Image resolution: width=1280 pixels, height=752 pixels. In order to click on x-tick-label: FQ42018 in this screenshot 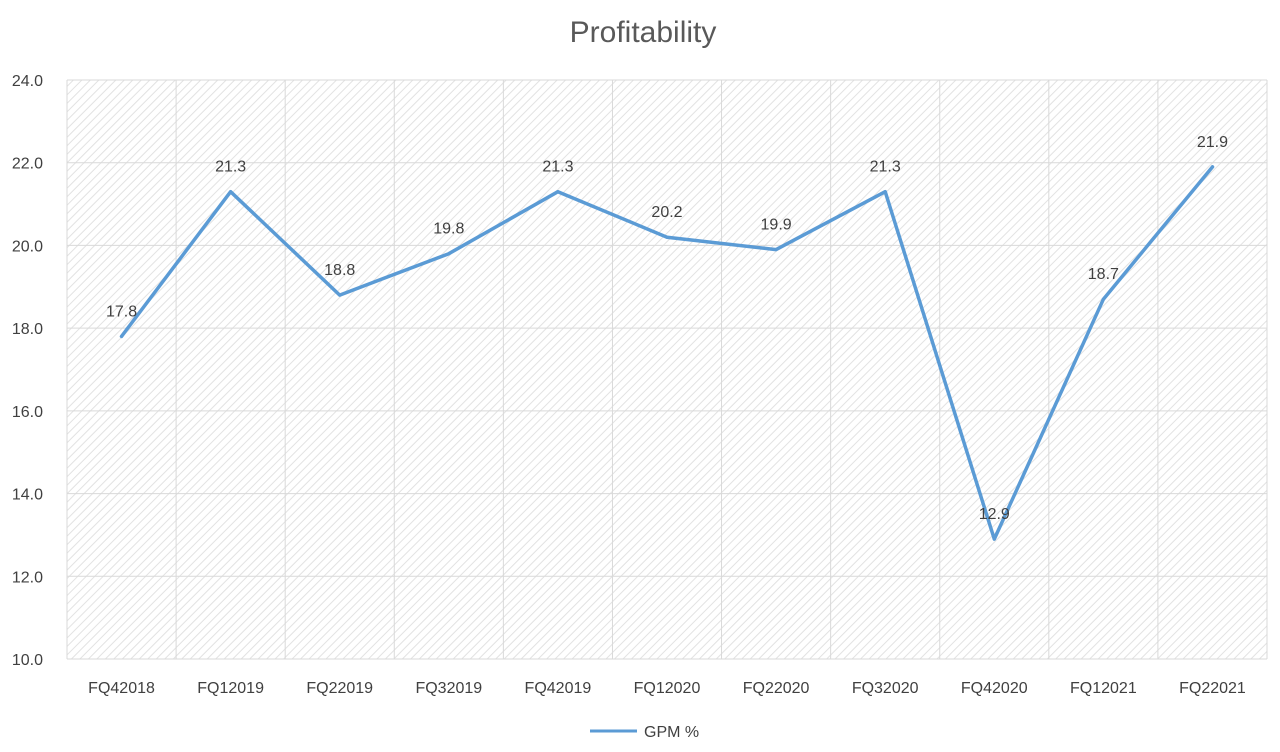, I will do `click(121, 688)`.